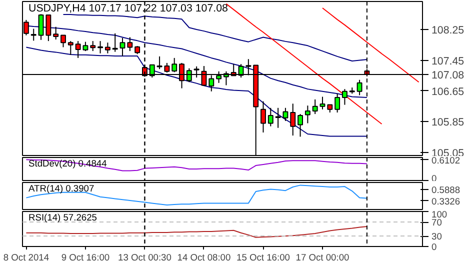 The width and height of the screenshot is (467, 265). I want to click on y-tick-label: 106.65, so click(448, 92).